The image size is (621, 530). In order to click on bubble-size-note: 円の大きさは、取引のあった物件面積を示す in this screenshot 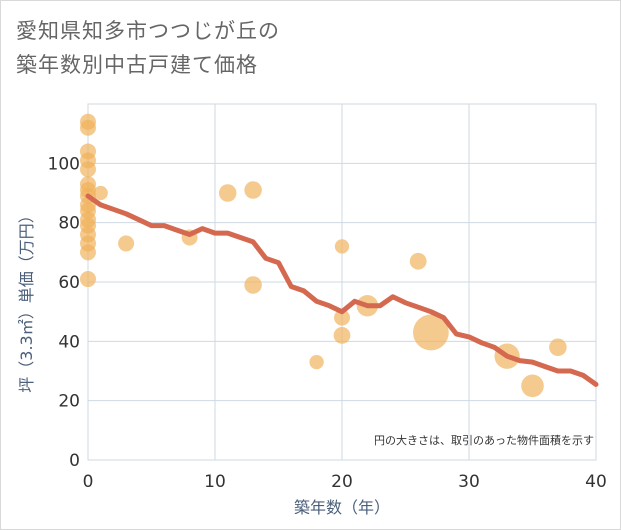, I will do `click(484, 440)`.